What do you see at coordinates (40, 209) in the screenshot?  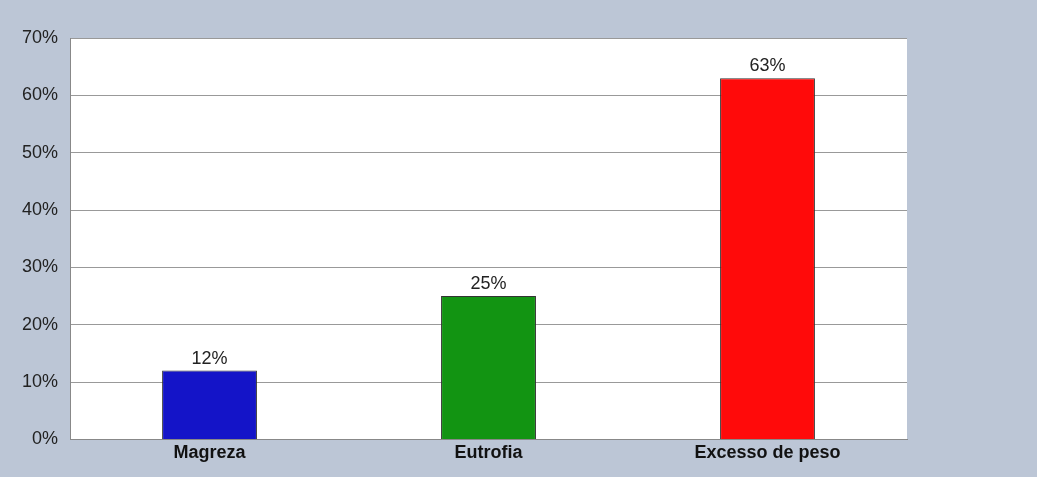 I see `y-tick-label: 40%` at bounding box center [40, 209].